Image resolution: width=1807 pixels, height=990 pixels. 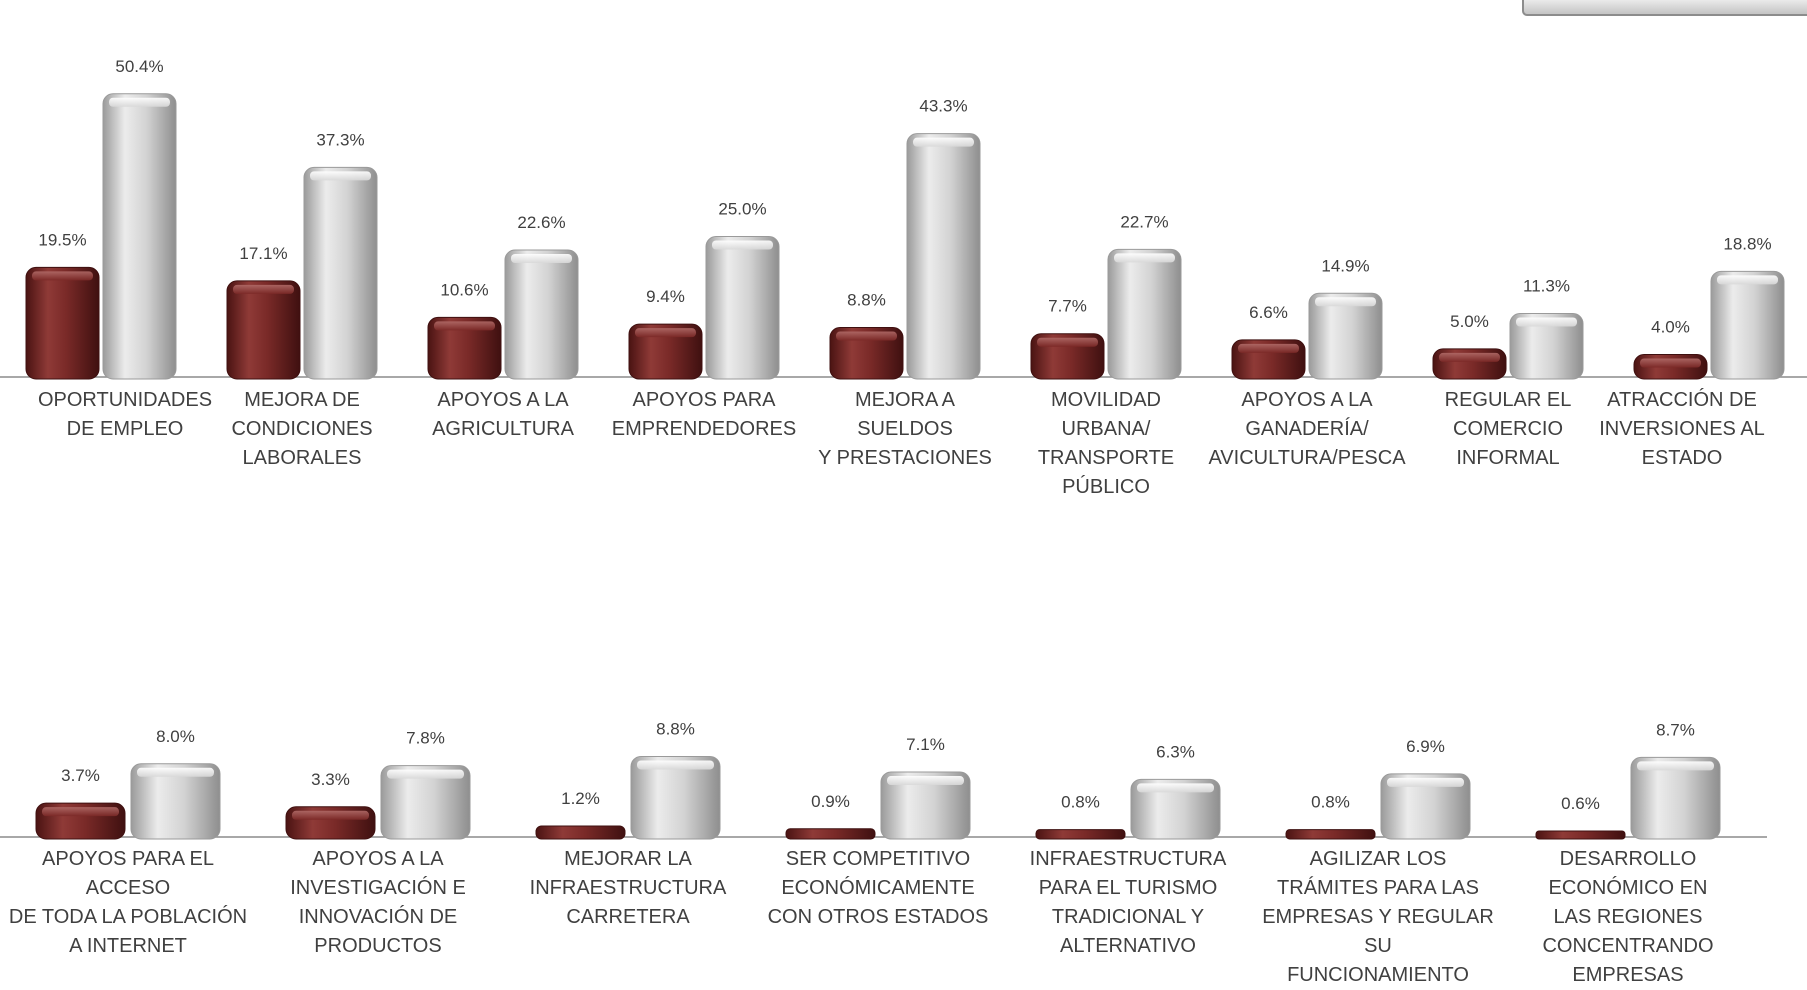 I want to click on data-label: 11.3%, so click(x=1546, y=285).